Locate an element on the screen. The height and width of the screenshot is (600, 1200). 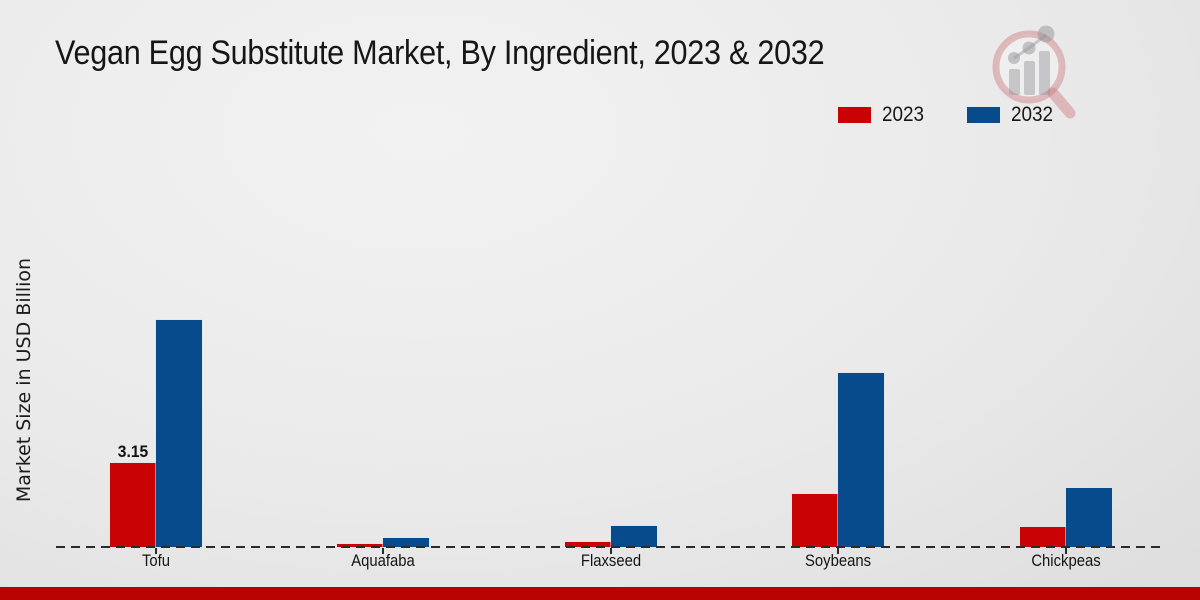
legend-item-2023: 2023 is located at coordinates (883, 115).